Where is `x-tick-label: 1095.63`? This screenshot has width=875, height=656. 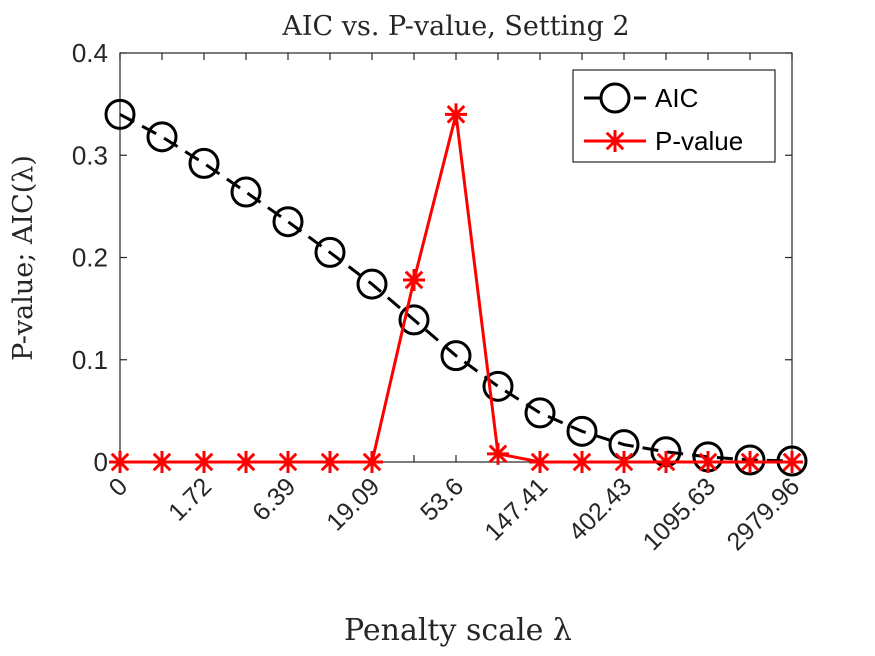
x-tick-label: 1095.63 is located at coordinates (680, 514).